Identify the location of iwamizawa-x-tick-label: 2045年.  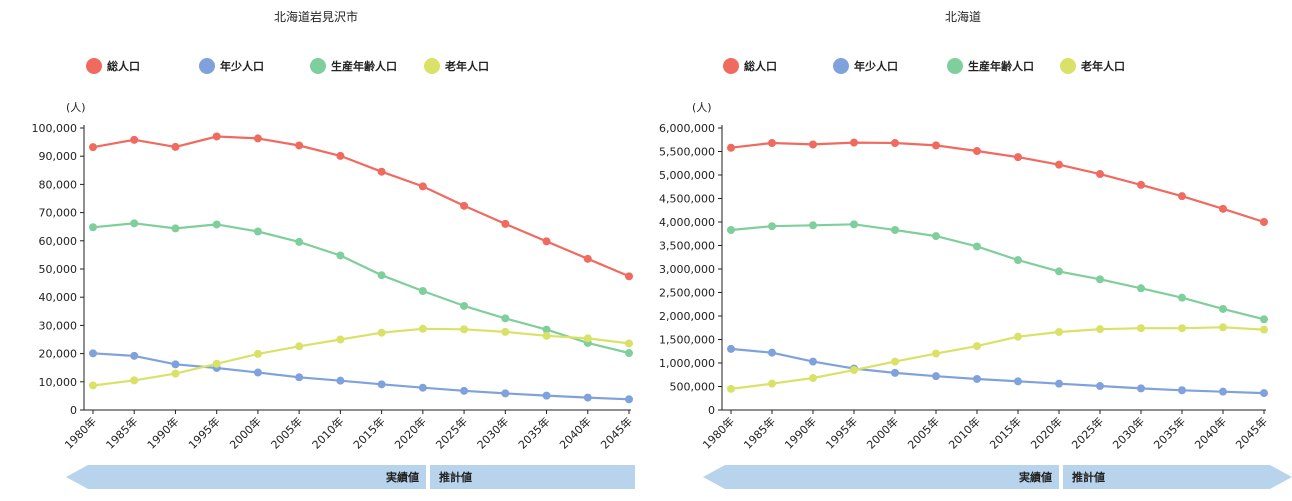
(616, 432).